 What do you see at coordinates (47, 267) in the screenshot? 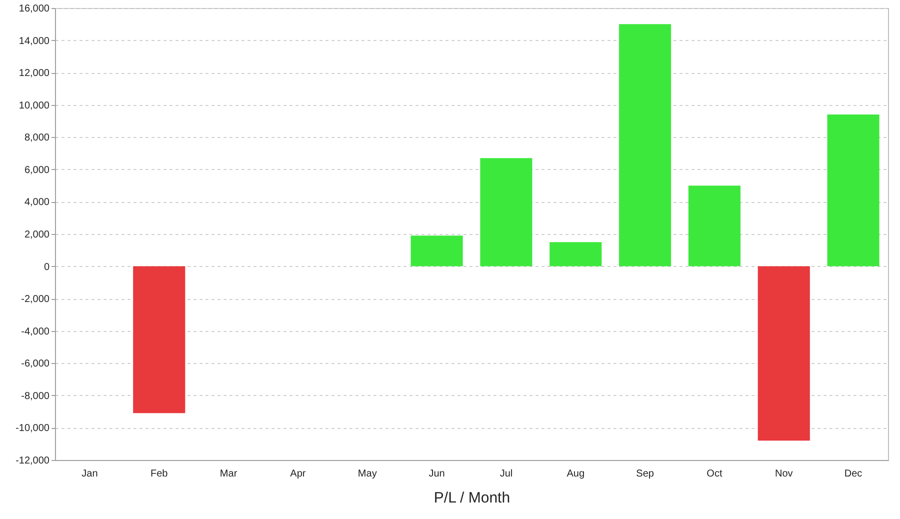
I see `y-tick-label: 0` at bounding box center [47, 267].